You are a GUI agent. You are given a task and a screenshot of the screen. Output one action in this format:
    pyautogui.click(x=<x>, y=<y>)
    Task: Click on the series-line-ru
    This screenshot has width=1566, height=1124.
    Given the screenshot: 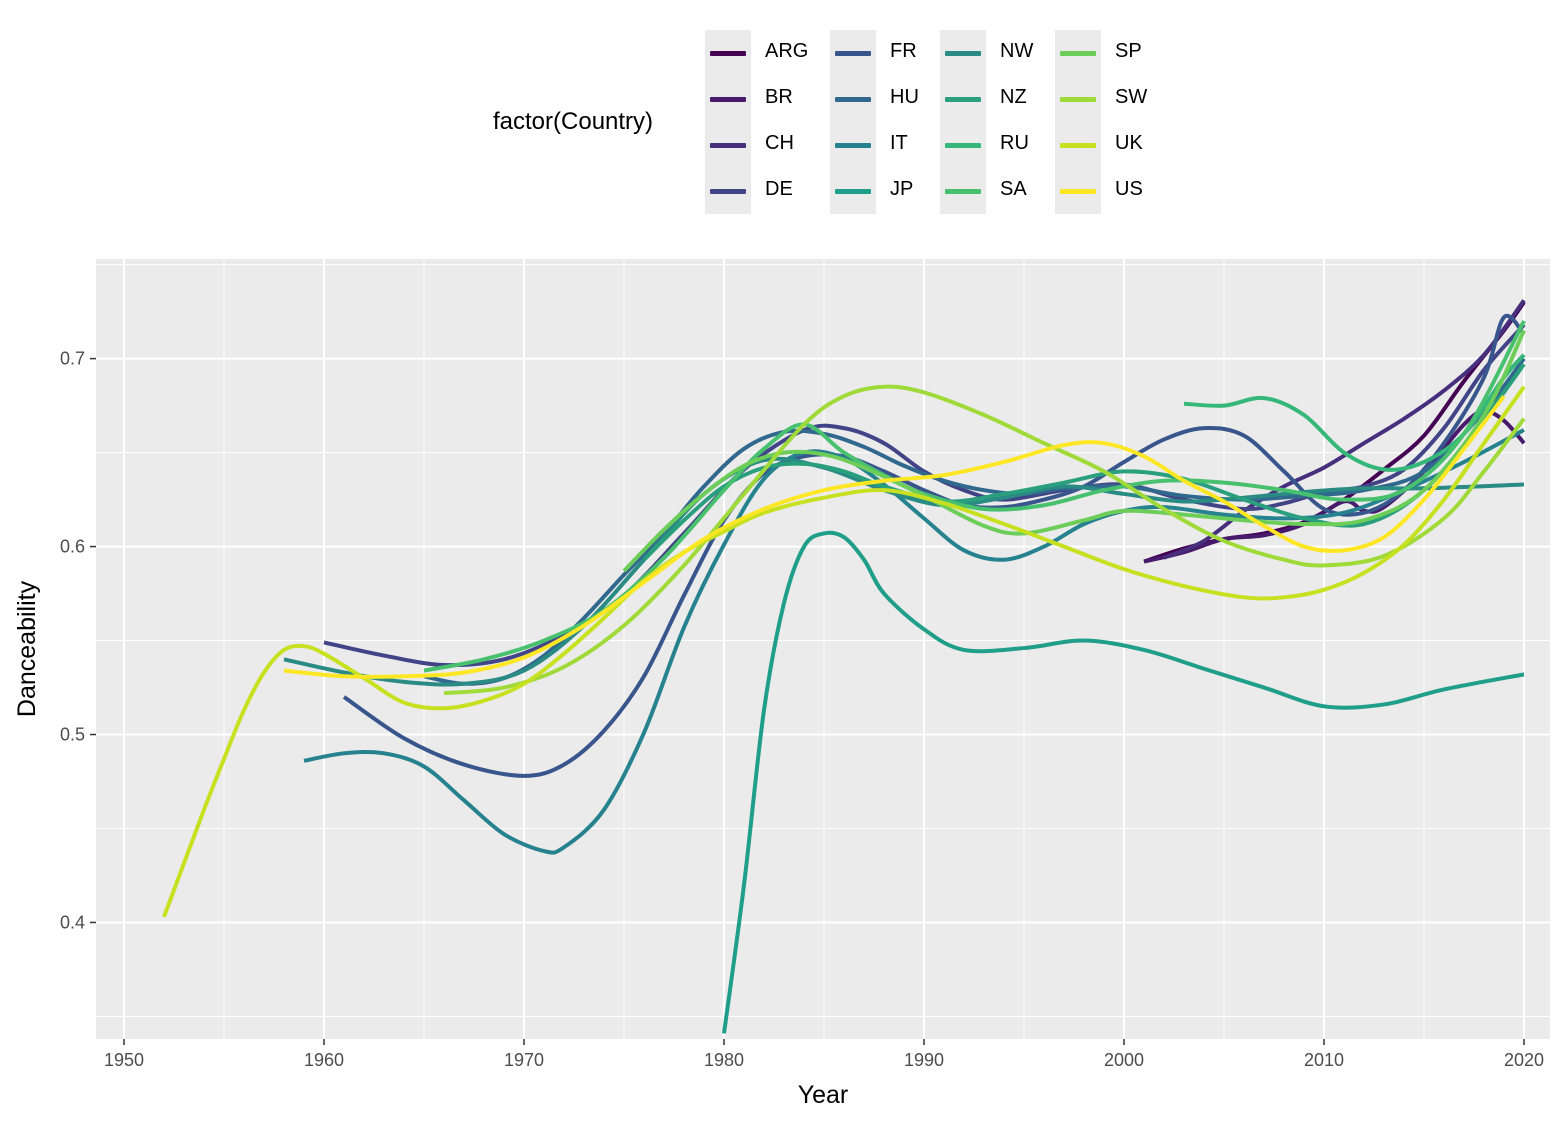 What is the action you would take?
    pyautogui.click(x=1354, y=412)
    